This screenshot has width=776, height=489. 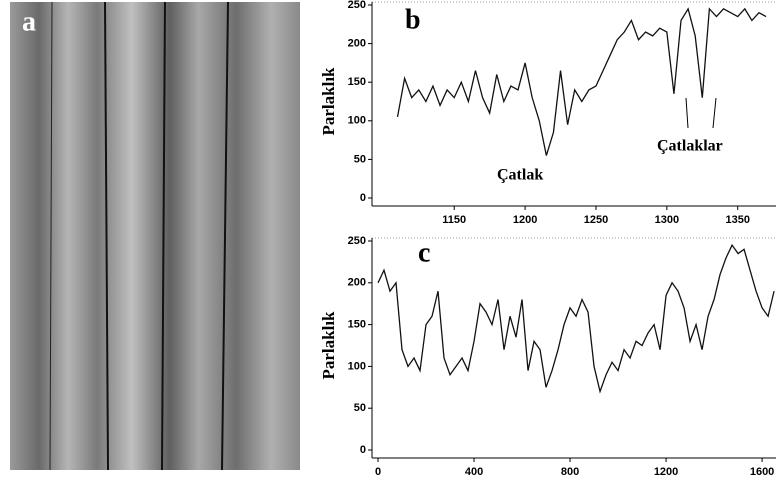 I want to click on x-tick-label: 1250, so click(x=596, y=220).